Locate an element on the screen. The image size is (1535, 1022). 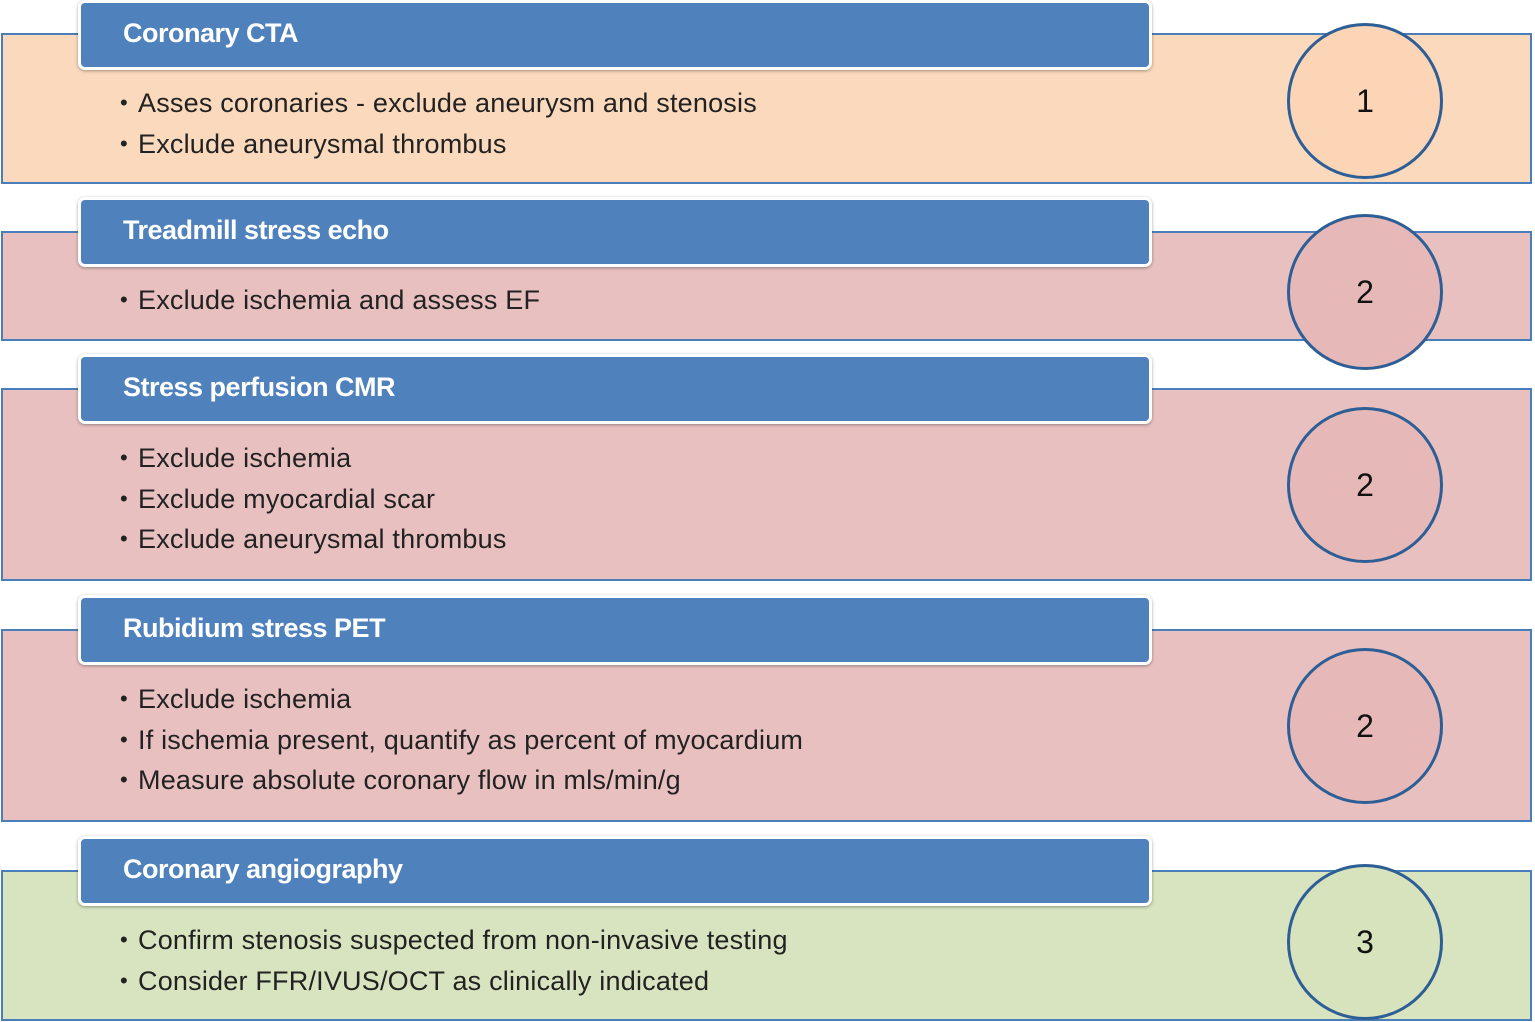
rank-circle-treadmill-stress-echo: 2 is located at coordinates (1365, 292).